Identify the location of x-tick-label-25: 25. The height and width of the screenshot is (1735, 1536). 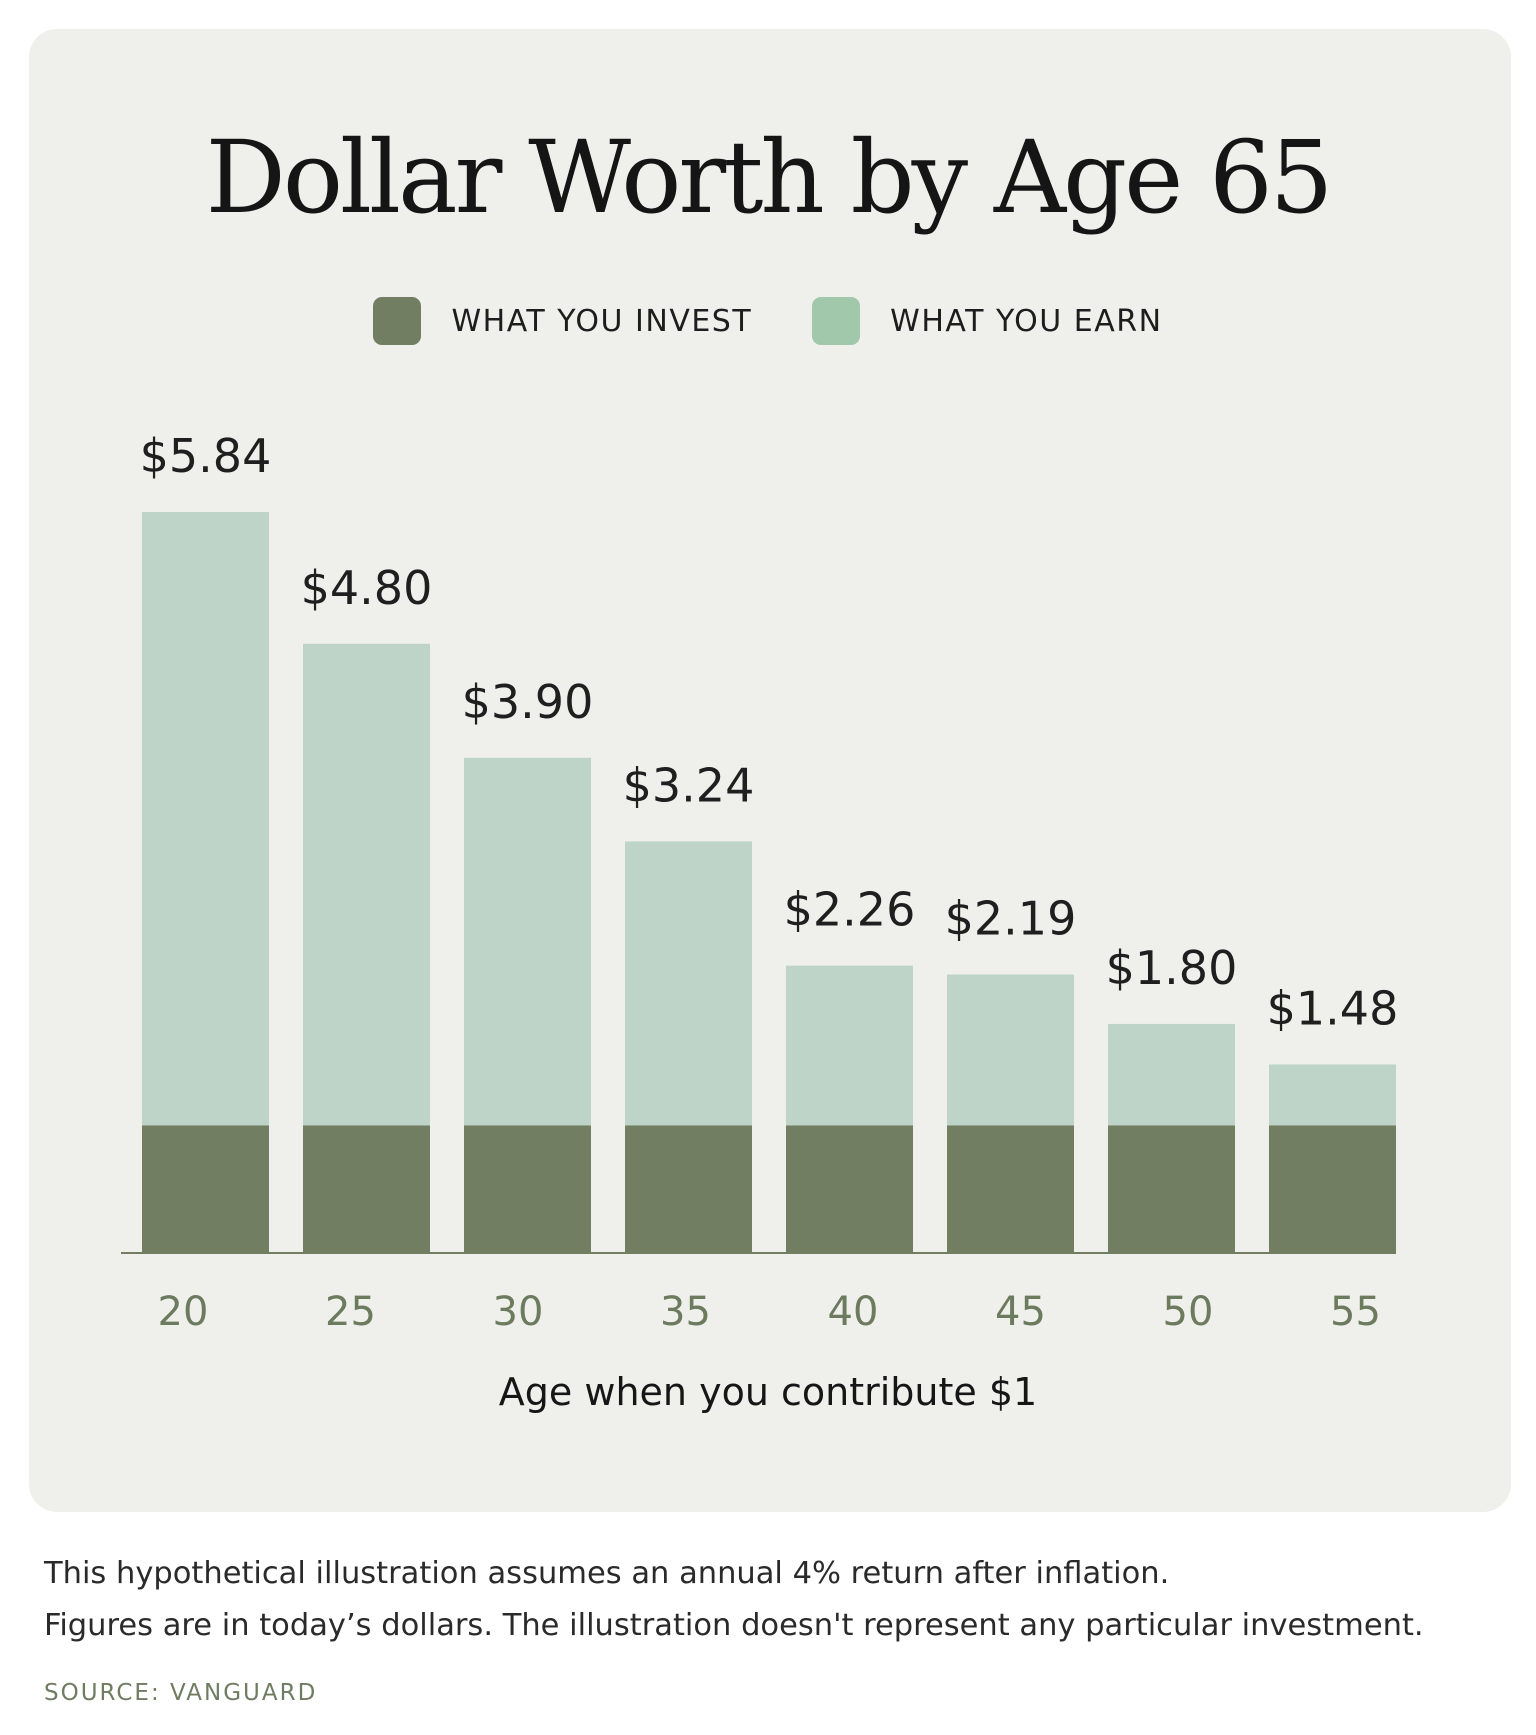
(350, 1312).